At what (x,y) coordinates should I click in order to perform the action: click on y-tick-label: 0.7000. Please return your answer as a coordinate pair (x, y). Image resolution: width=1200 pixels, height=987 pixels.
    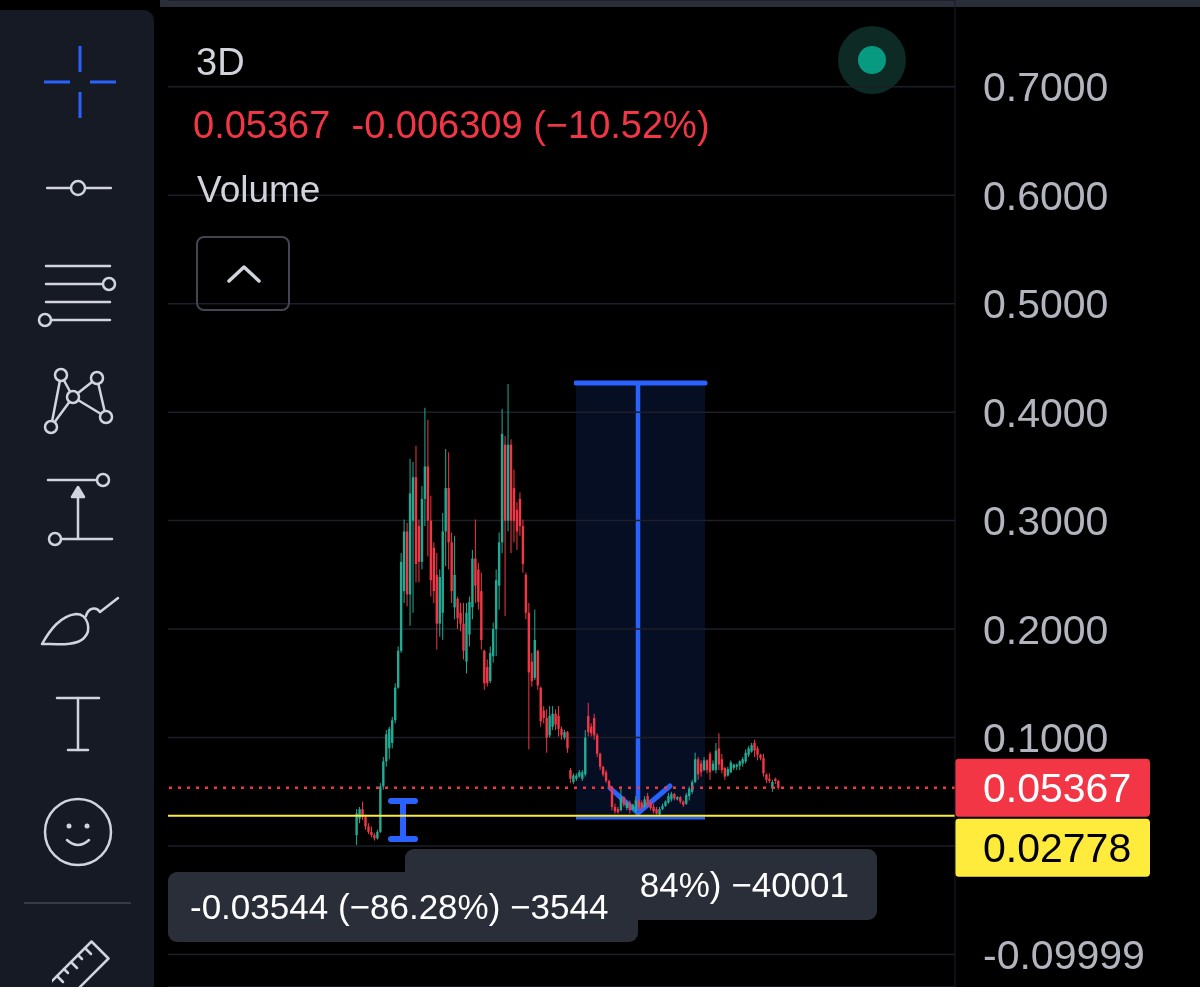
    Looking at the image, I should click on (1046, 87).